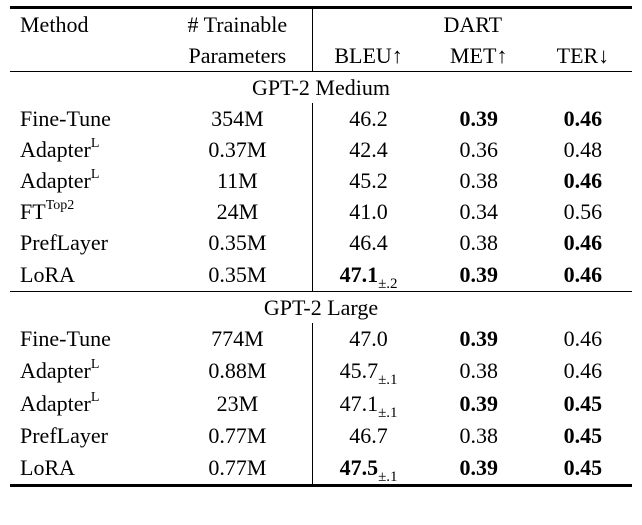 The width and height of the screenshot is (642, 525). I want to click on params-header-line1: # Trainable, so click(237, 24).